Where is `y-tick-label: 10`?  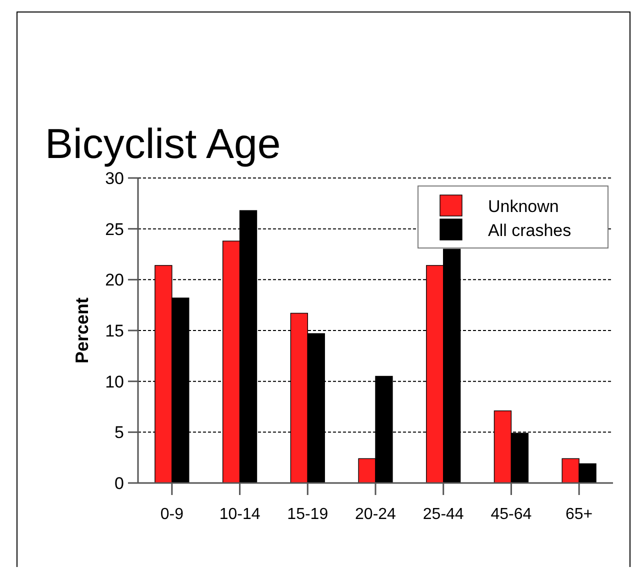 y-tick-label: 10 is located at coordinates (114, 382).